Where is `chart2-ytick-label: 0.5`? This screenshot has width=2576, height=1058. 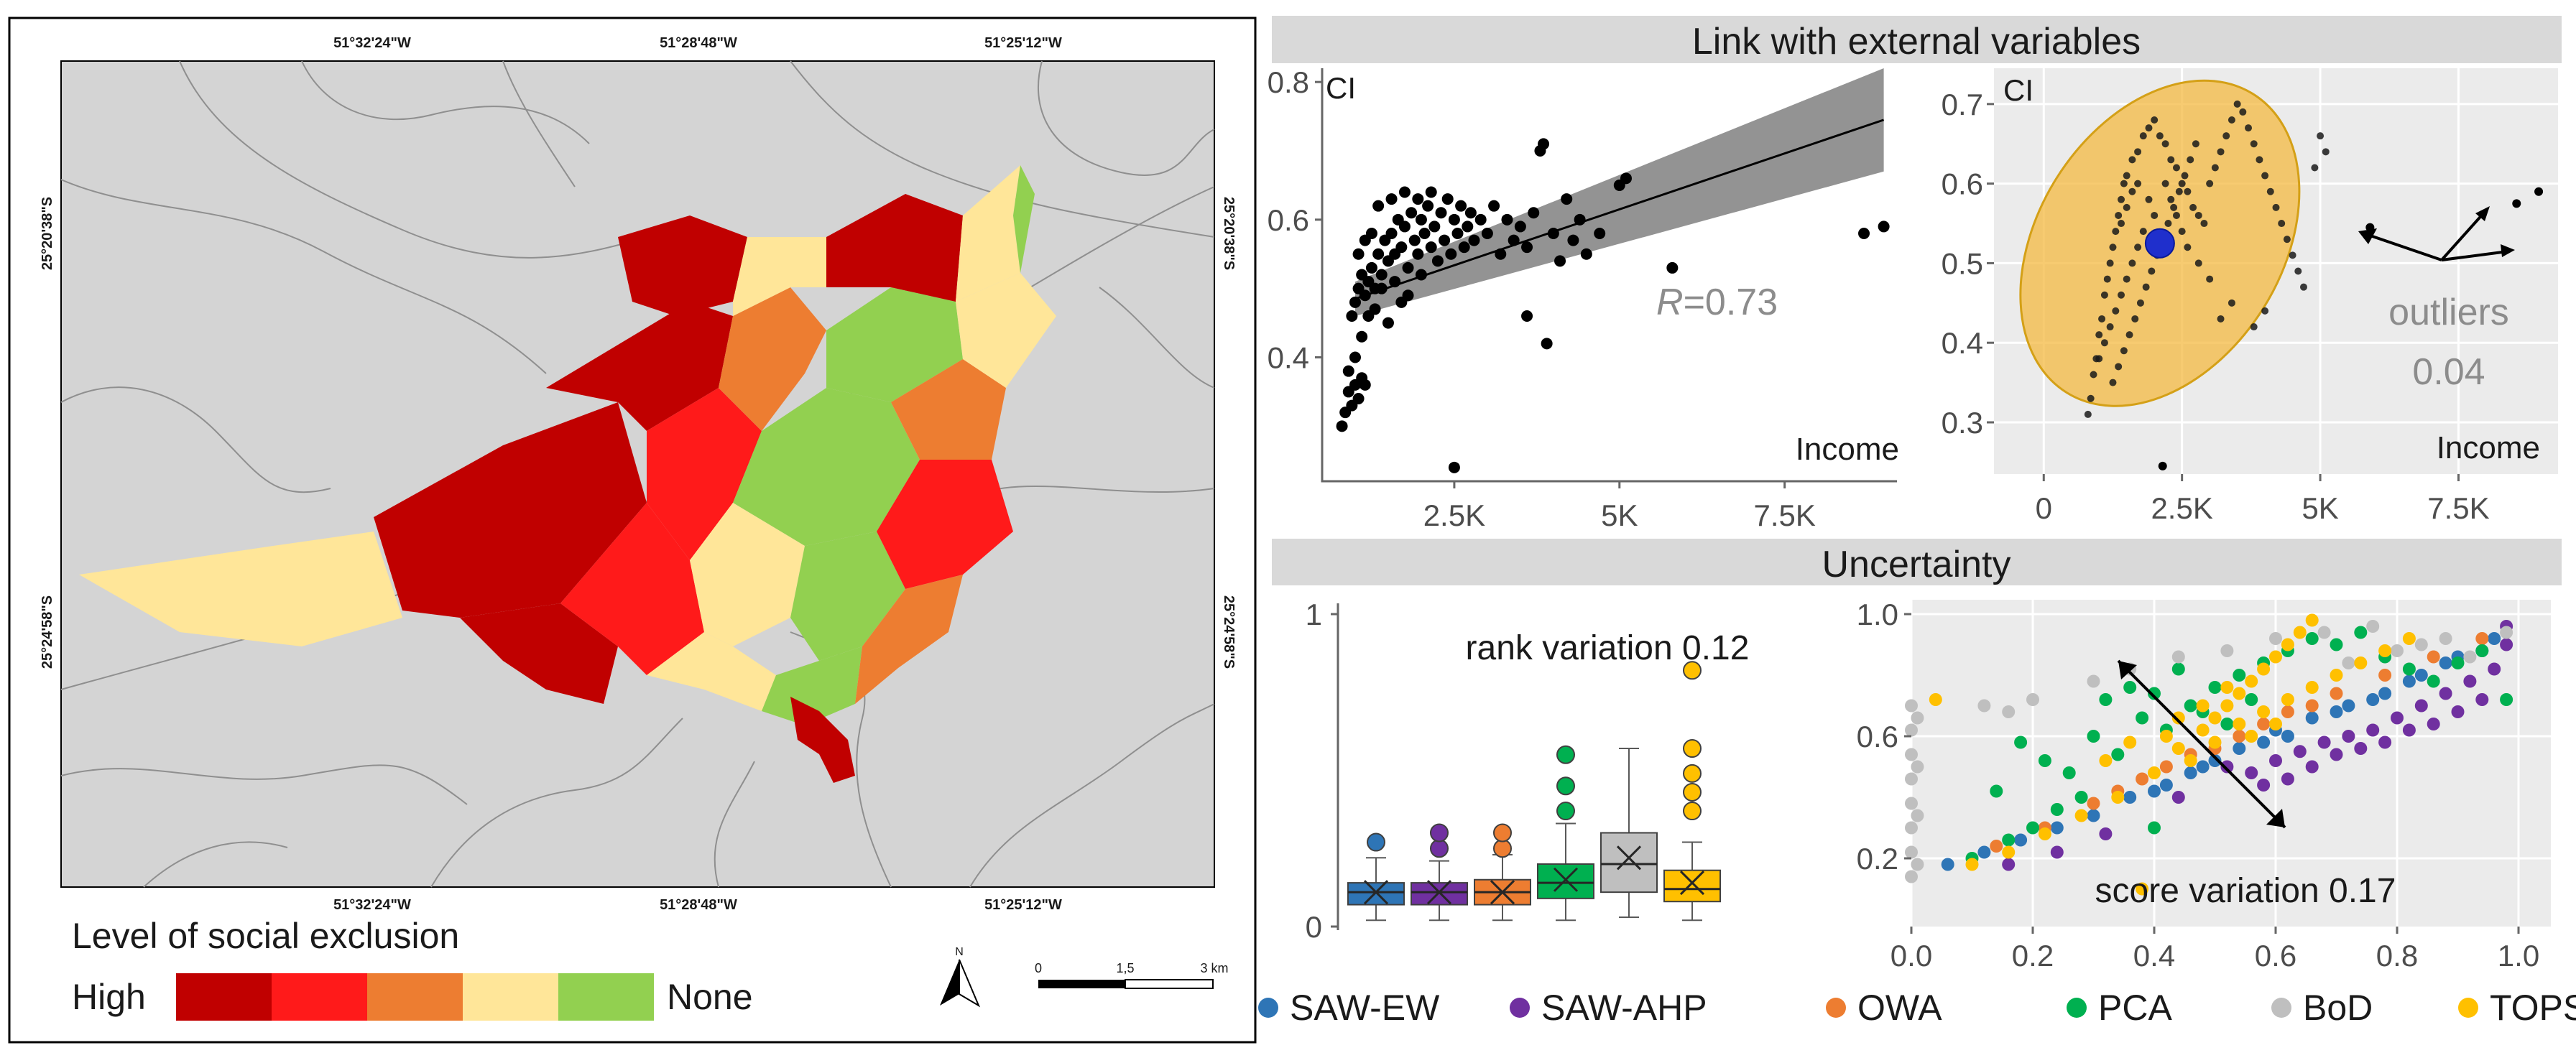
chart2-ytick-label: 0.5 is located at coordinates (1963, 263).